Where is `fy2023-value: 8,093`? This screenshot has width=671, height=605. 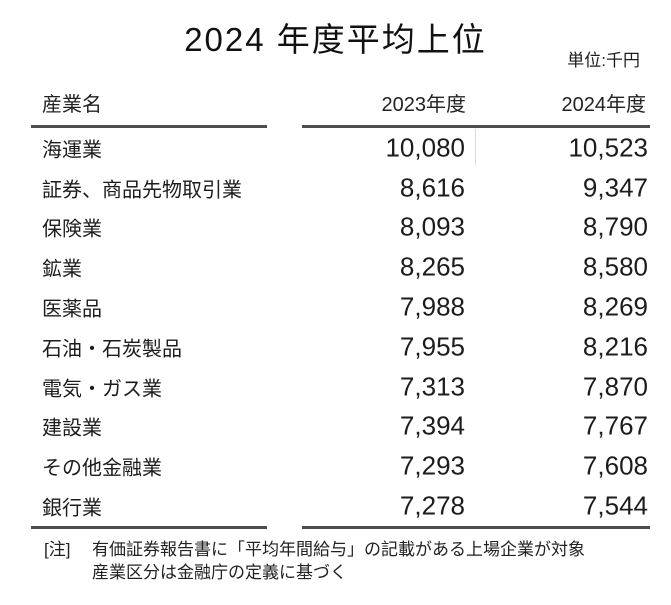 fy2023-value: 8,093 is located at coordinates (432, 226).